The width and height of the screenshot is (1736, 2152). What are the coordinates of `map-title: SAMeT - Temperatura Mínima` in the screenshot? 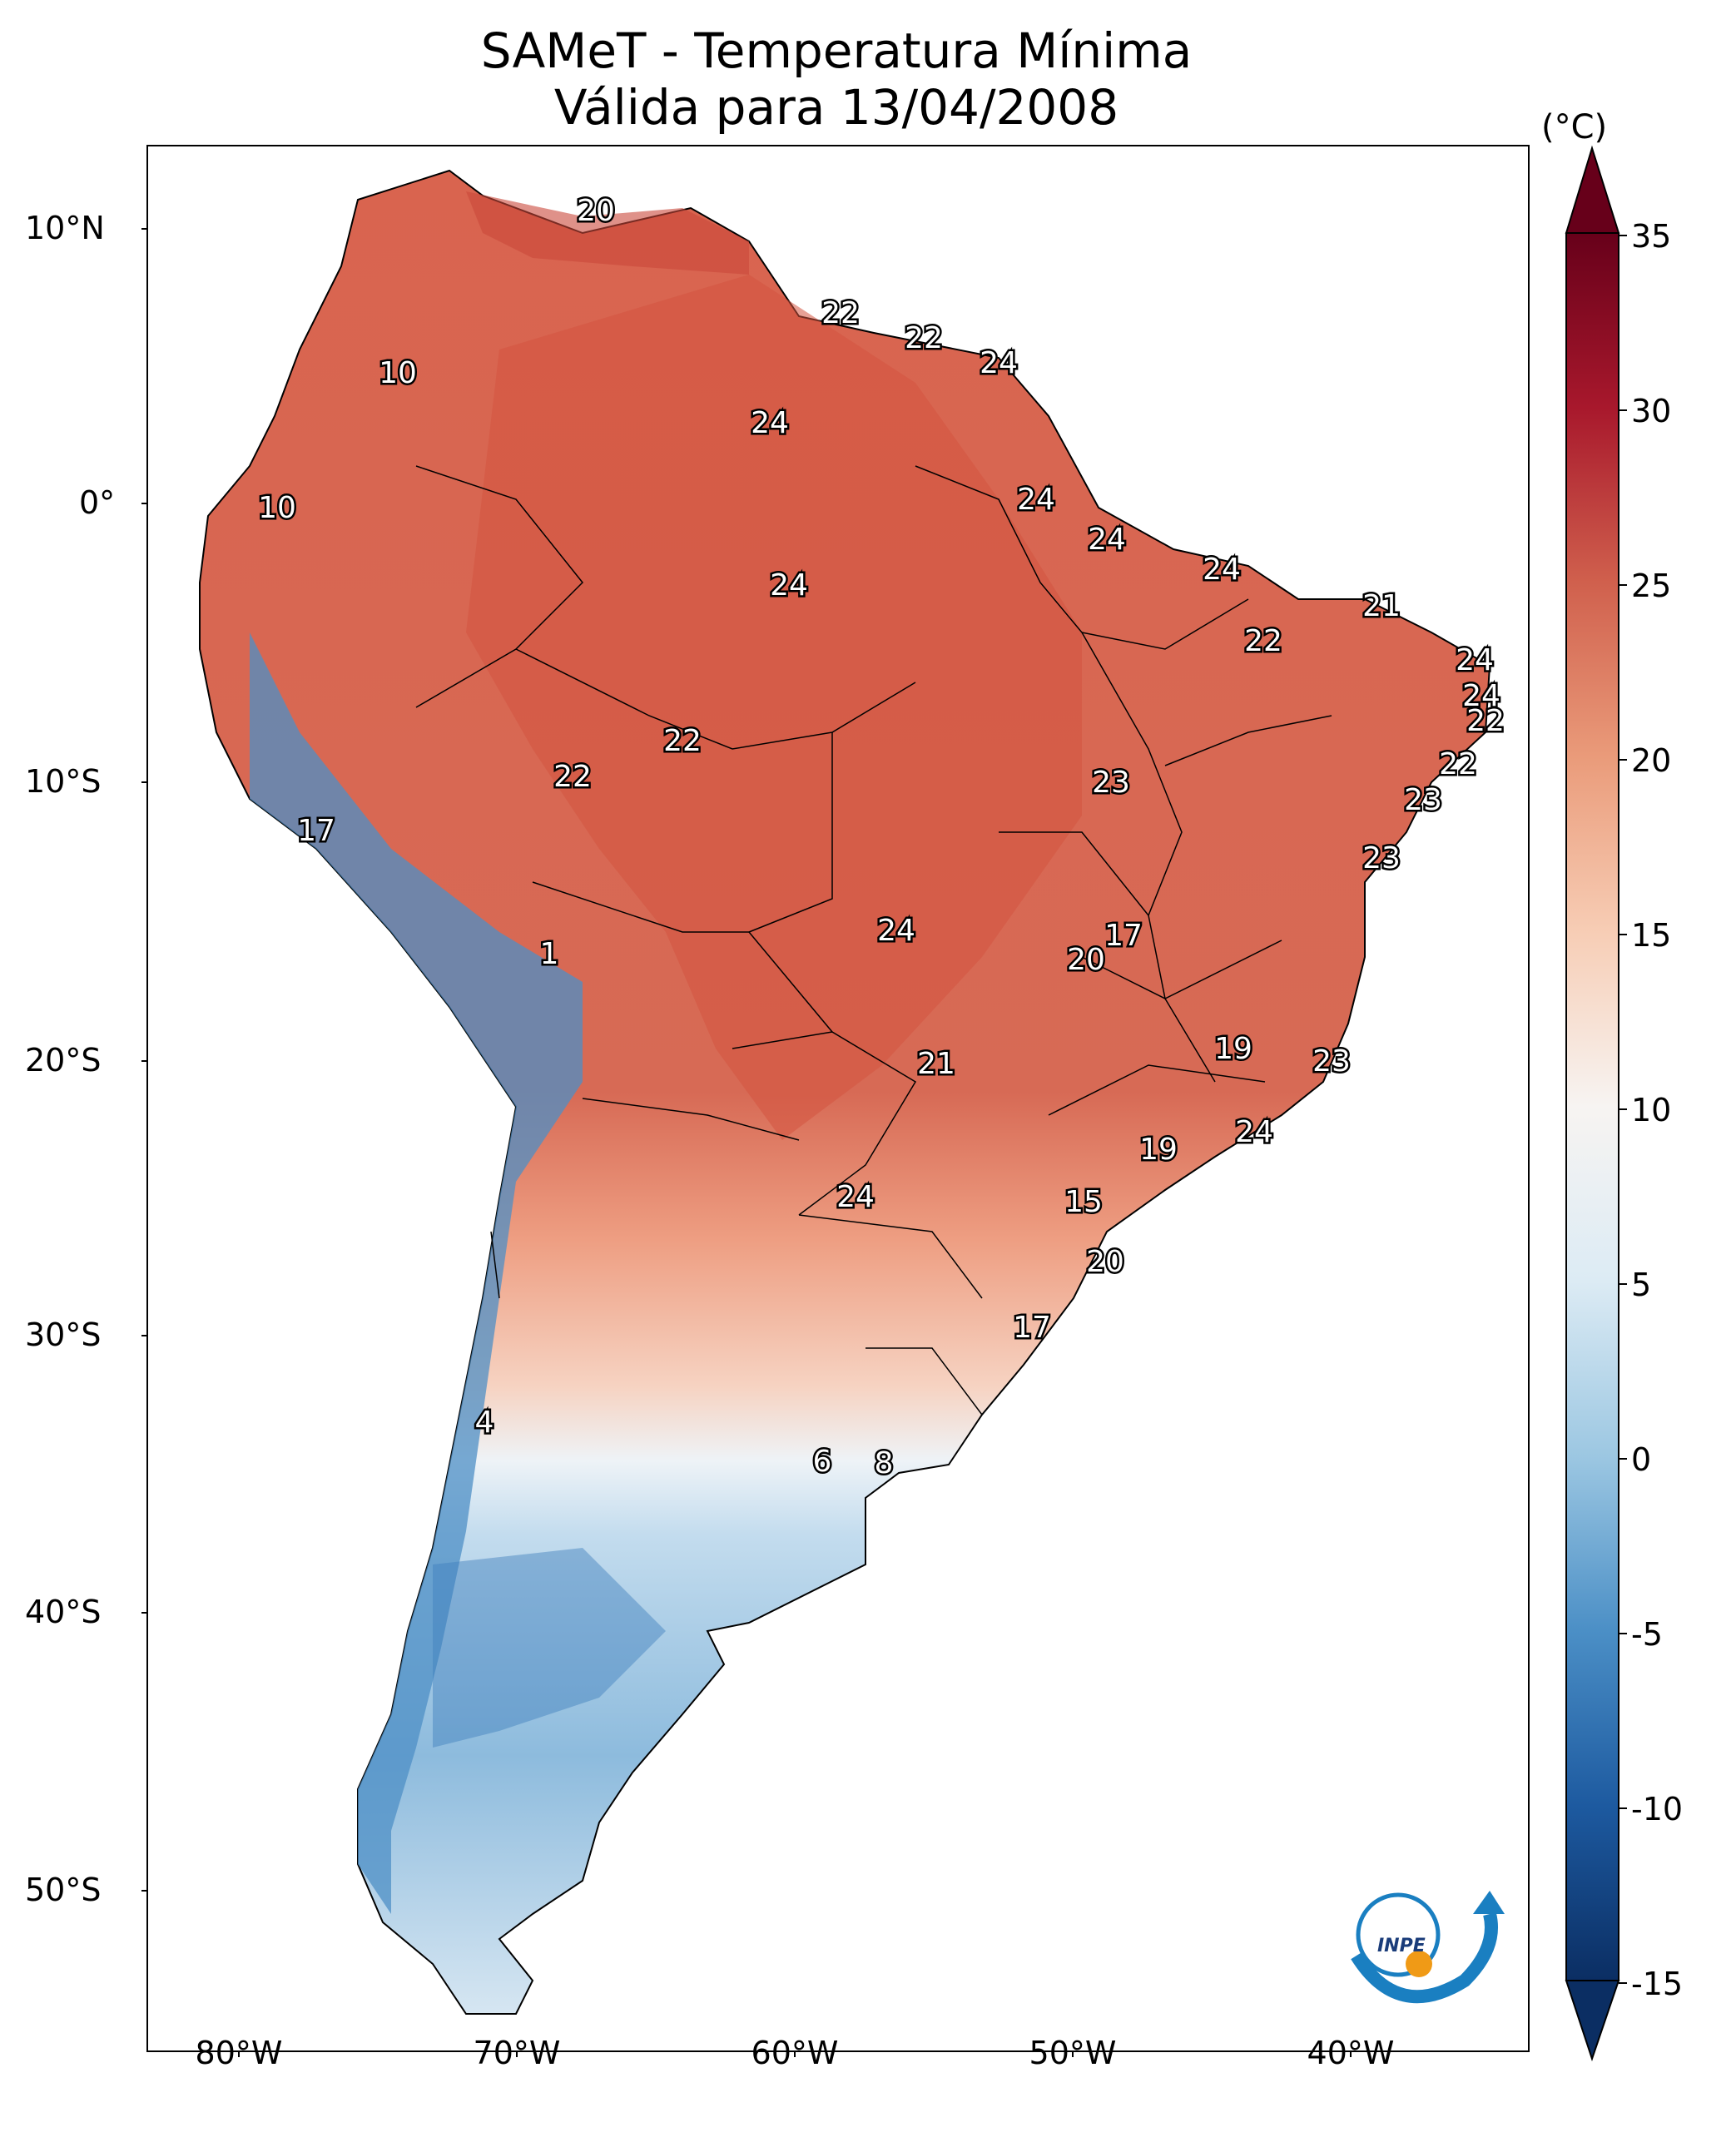 It's located at (837, 50).